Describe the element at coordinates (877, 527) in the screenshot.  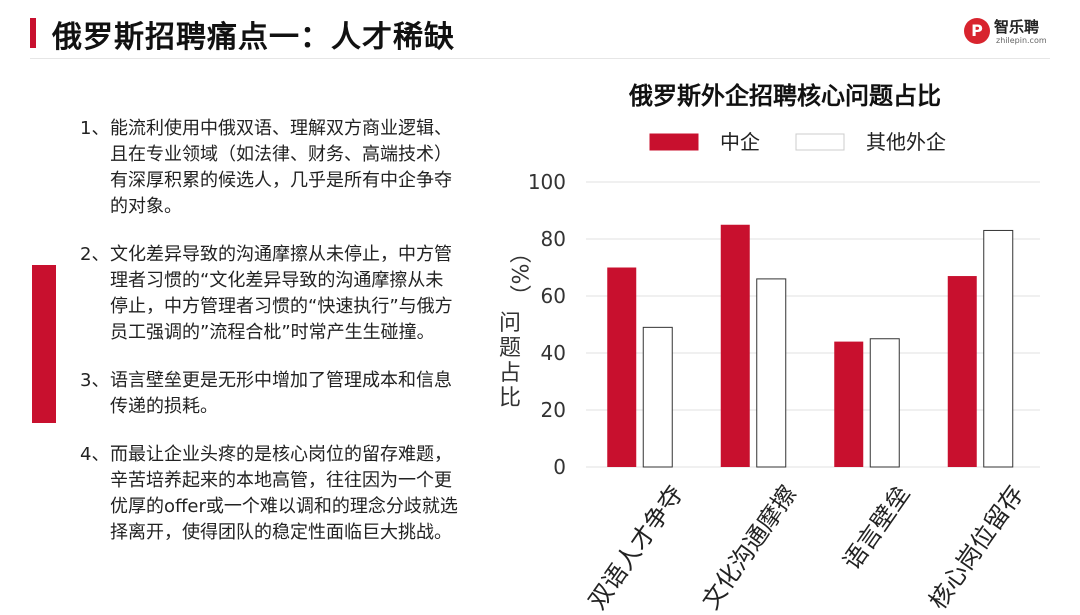
I see `x-tick-label: 语言壁垒` at that location.